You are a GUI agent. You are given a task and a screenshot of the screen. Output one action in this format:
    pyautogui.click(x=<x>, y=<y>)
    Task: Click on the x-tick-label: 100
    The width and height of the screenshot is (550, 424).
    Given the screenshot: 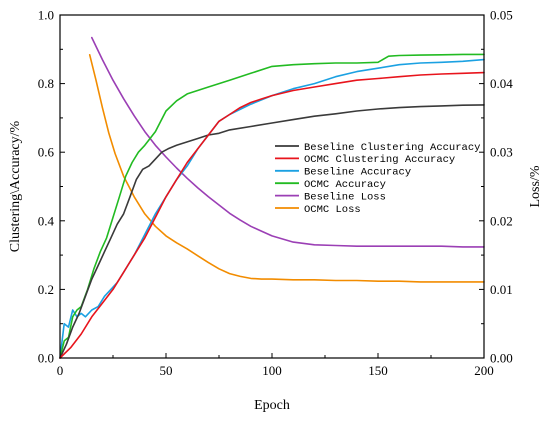 What is the action you would take?
    pyautogui.click(x=272, y=370)
    